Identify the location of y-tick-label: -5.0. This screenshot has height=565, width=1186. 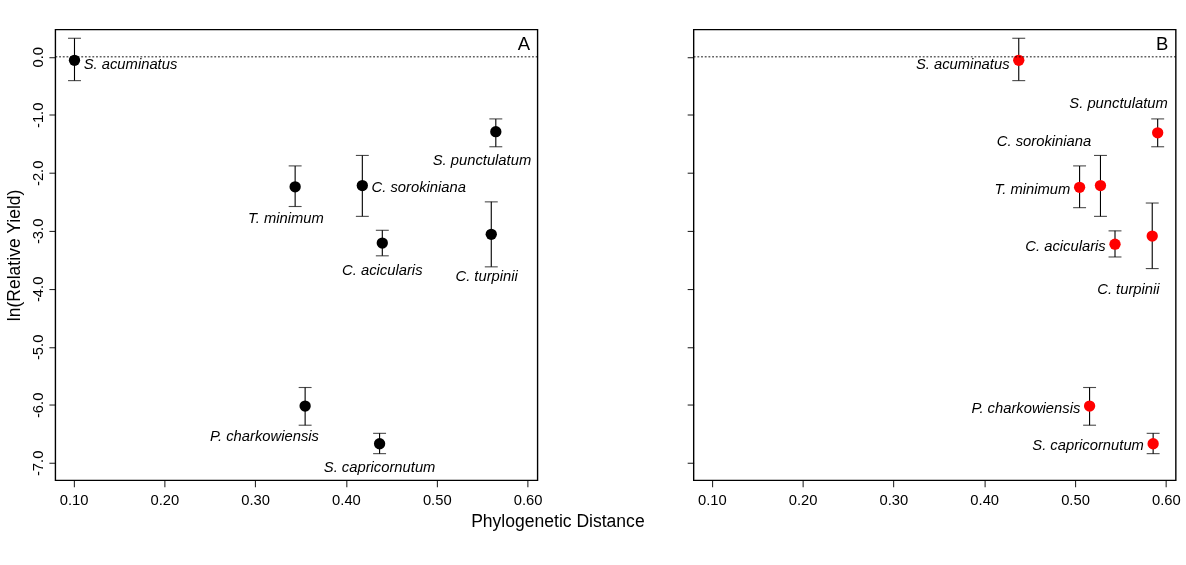
(37, 347).